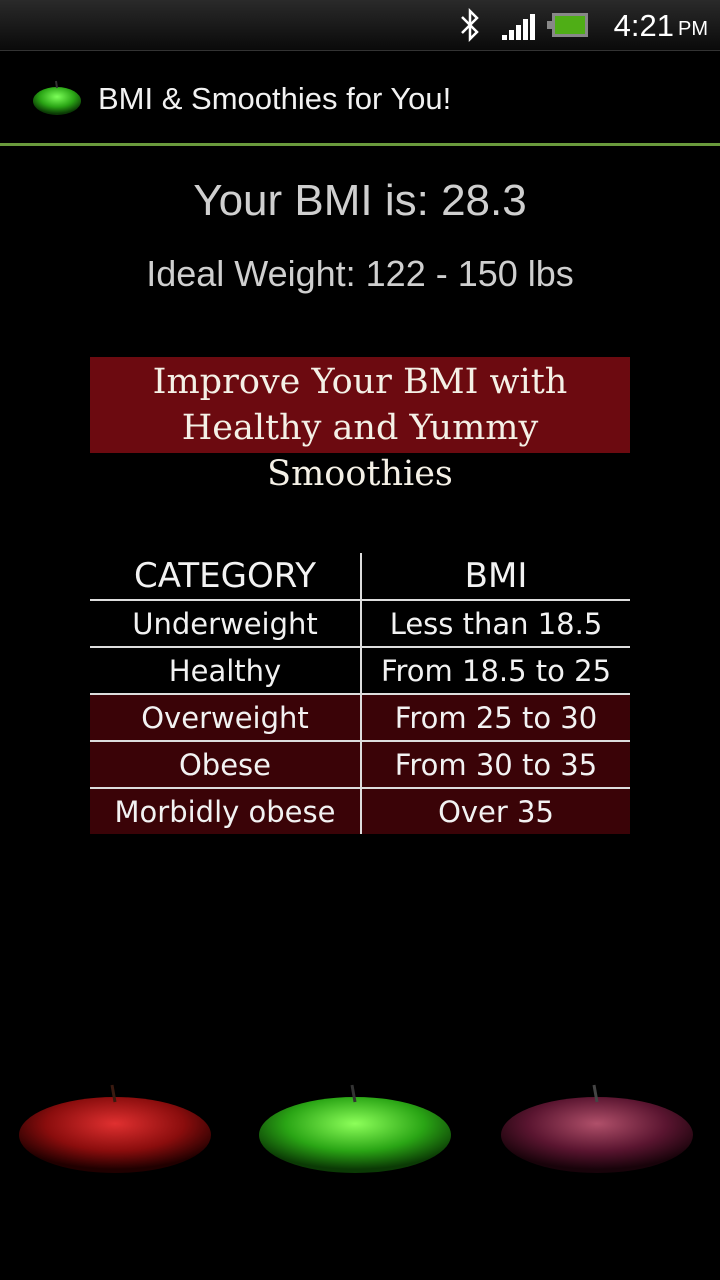 This screenshot has width=720, height=1280. I want to click on ideal-weight: Ideal Weight: 122 - 150 lbs, so click(360, 273).